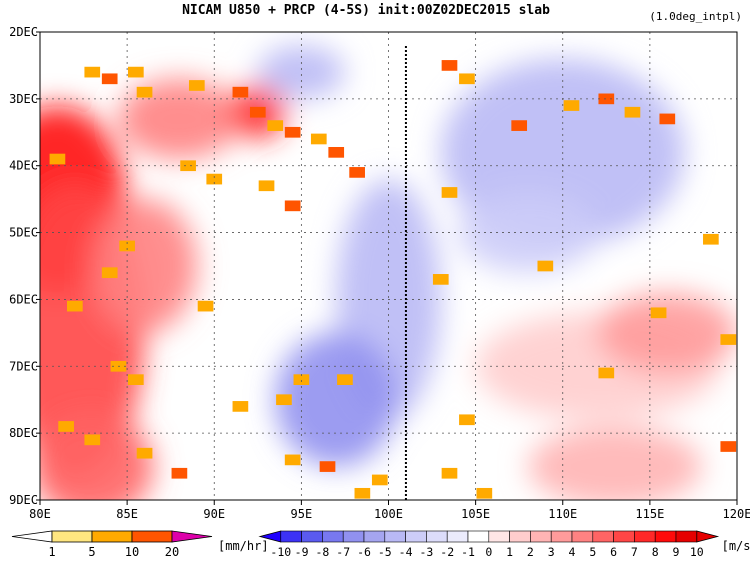 This screenshot has width=750, height=561. What do you see at coordinates (132, 552) in the screenshot?
I see `precip-colorbar-label: 10` at bounding box center [132, 552].